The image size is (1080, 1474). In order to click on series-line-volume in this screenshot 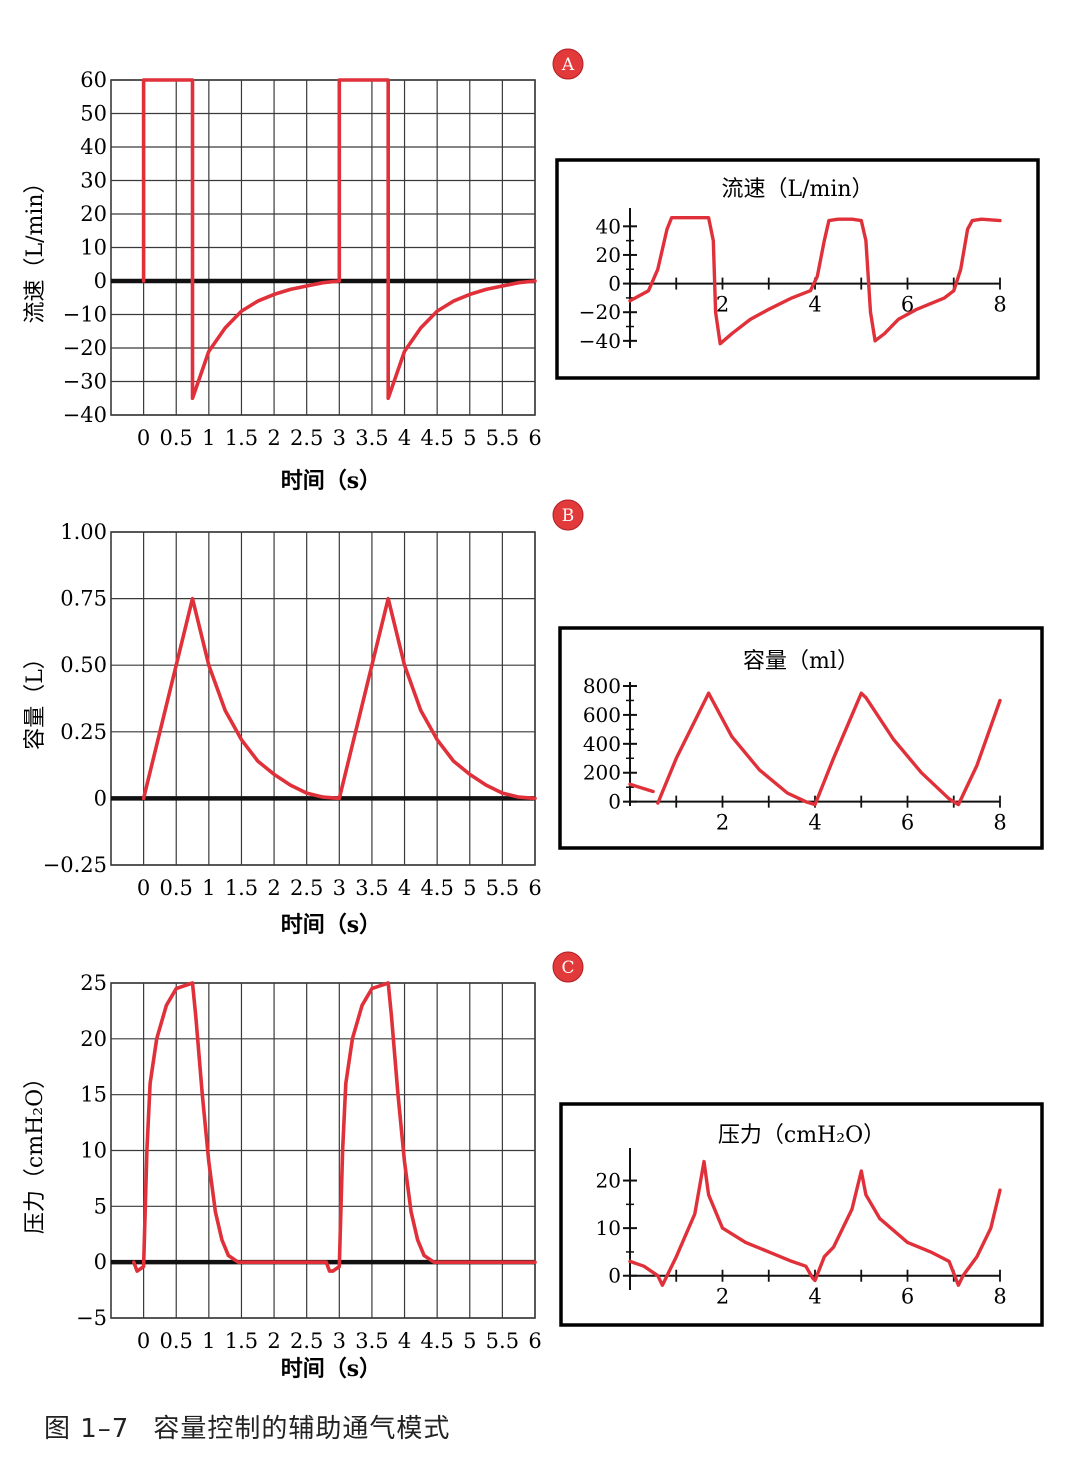, I will do `click(829, 749)`.